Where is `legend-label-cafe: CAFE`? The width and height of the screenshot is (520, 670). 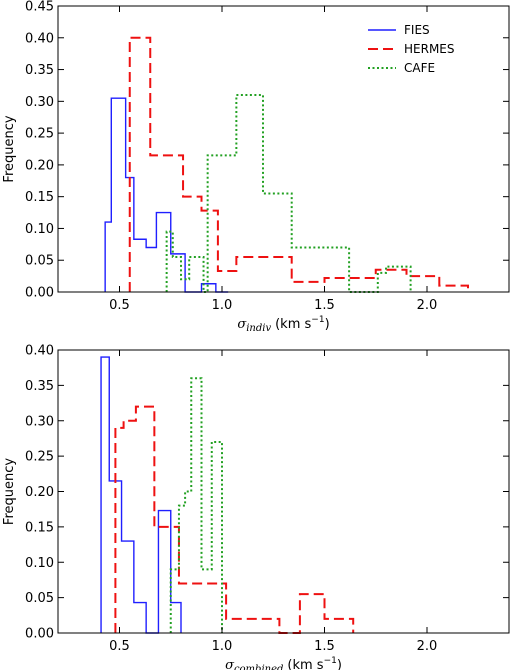 legend-label-cafe: CAFE is located at coordinates (419, 68).